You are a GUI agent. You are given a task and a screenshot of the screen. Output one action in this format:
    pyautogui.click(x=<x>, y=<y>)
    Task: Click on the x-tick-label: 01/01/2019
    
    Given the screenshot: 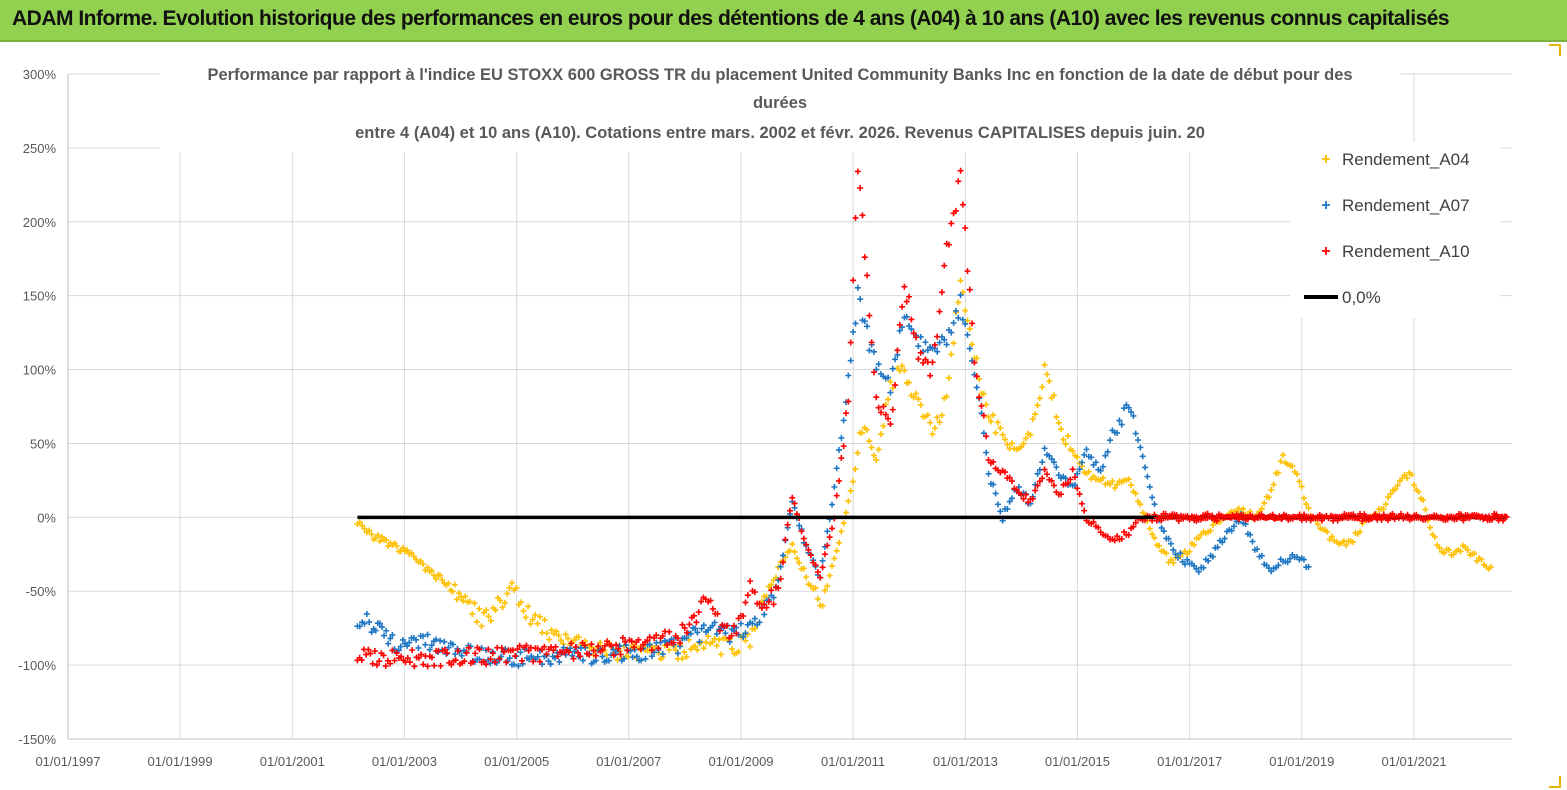 What is the action you would take?
    pyautogui.click(x=1301, y=761)
    